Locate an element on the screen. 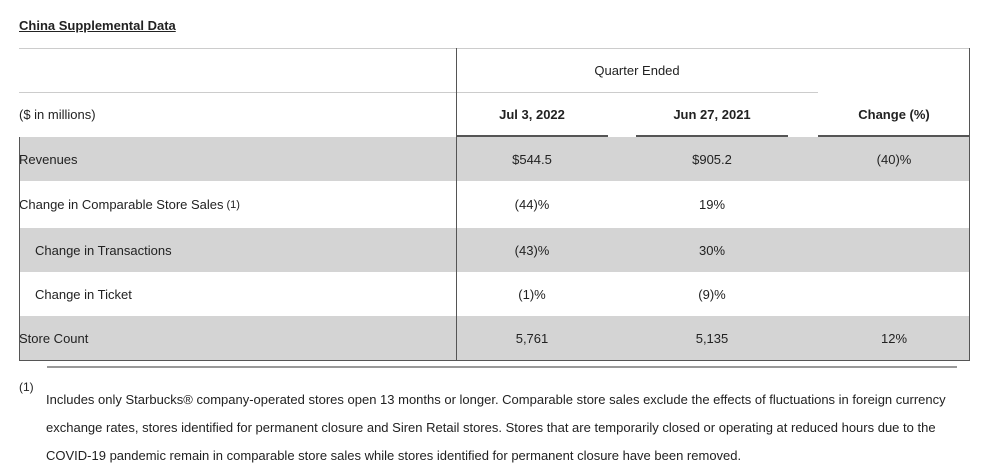 This screenshot has height=470, width=1000. table-row: Change in Ticket (1)% (9)% is located at coordinates (494, 294).